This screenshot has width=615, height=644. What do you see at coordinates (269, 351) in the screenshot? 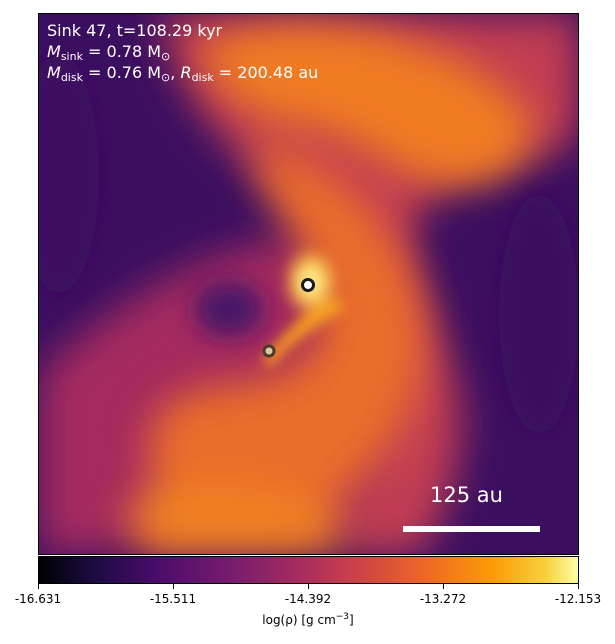
I see `secondary-sink-marker` at bounding box center [269, 351].